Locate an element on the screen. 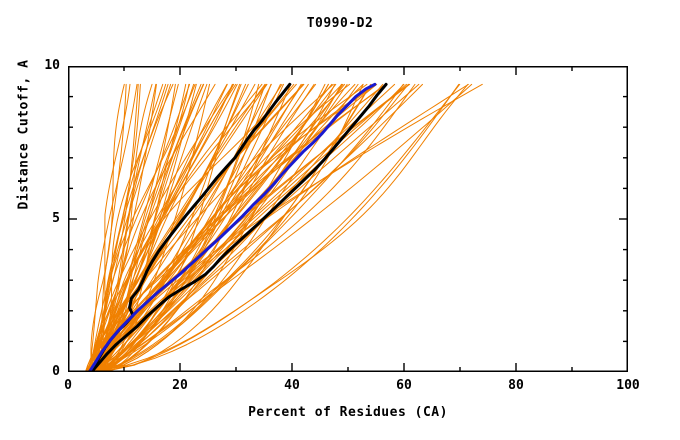 Image resolution: width=680 pixels, height=440 pixels. y-tick-label-5: 5 is located at coordinates (56, 218).